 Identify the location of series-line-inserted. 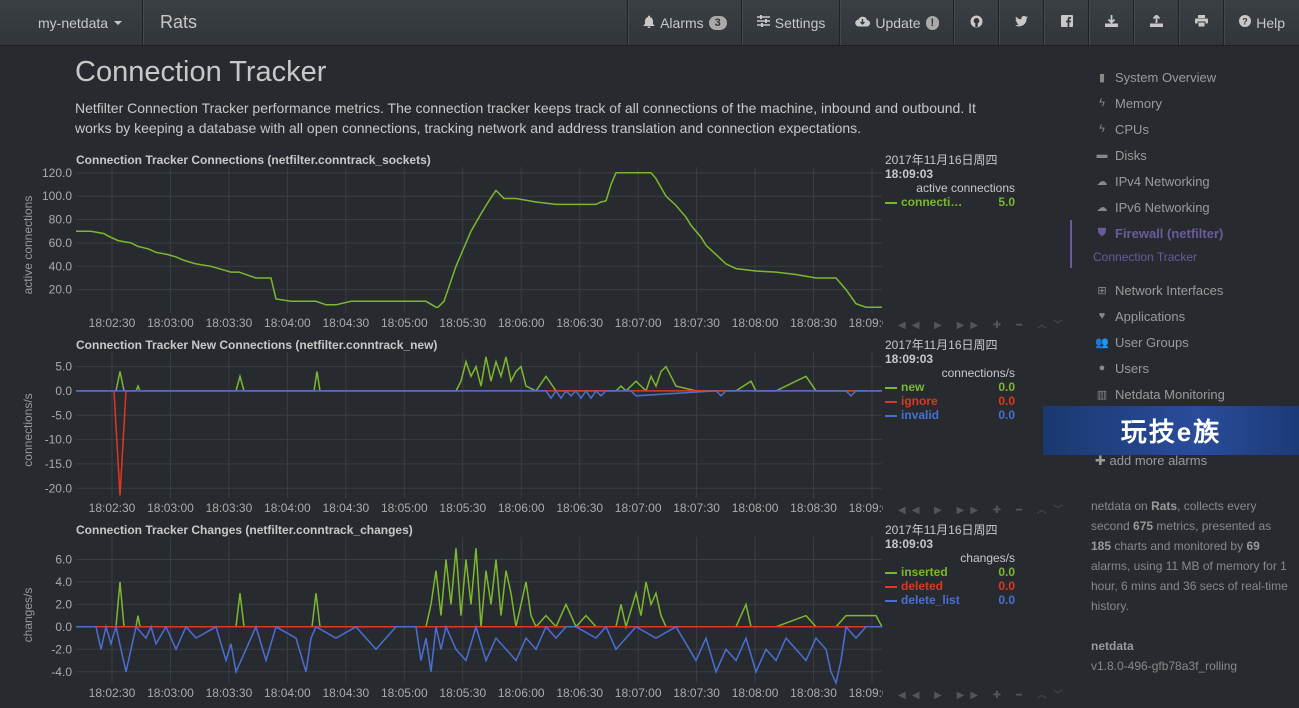
(479, 589).